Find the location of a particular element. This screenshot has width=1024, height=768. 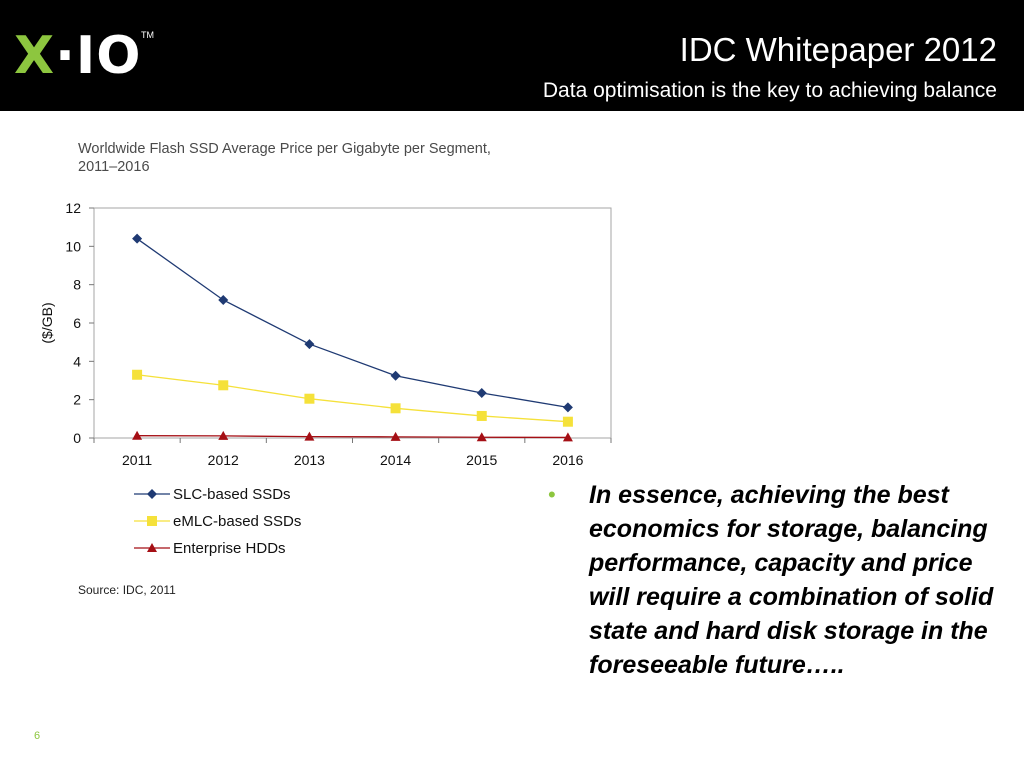

slide-title: IDC Whitepaper 2012 is located at coordinates (838, 49).